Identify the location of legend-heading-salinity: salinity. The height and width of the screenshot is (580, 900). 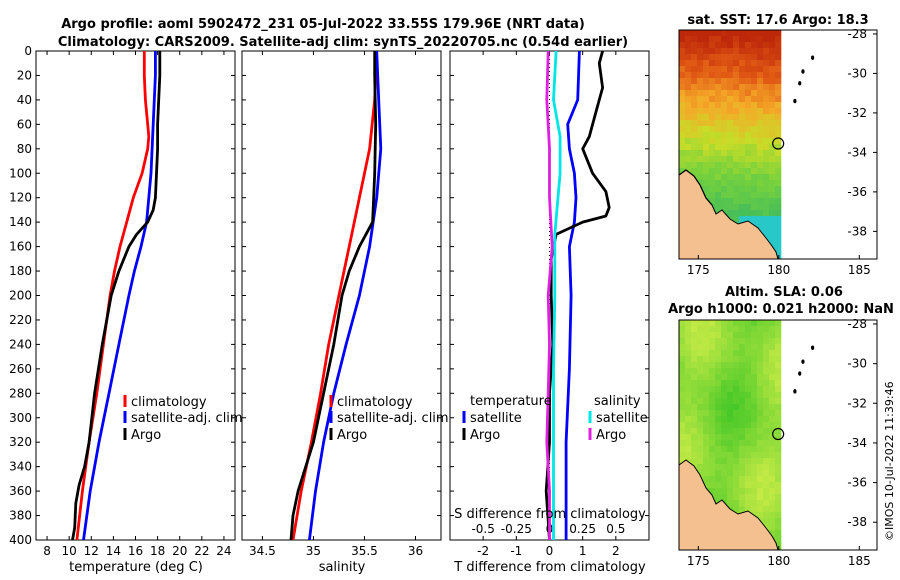
(617, 401).